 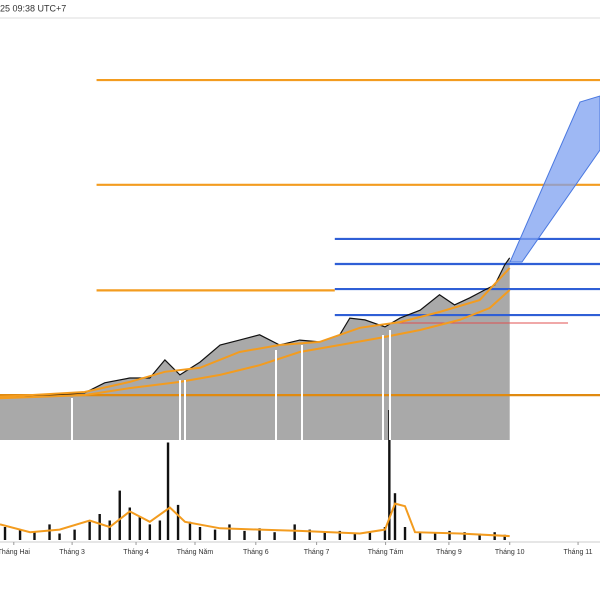 What do you see at coordinates (256, 552) in the screenshot?
I see `x-tick-label: Tháng 6` at bounding box center [256, 552].